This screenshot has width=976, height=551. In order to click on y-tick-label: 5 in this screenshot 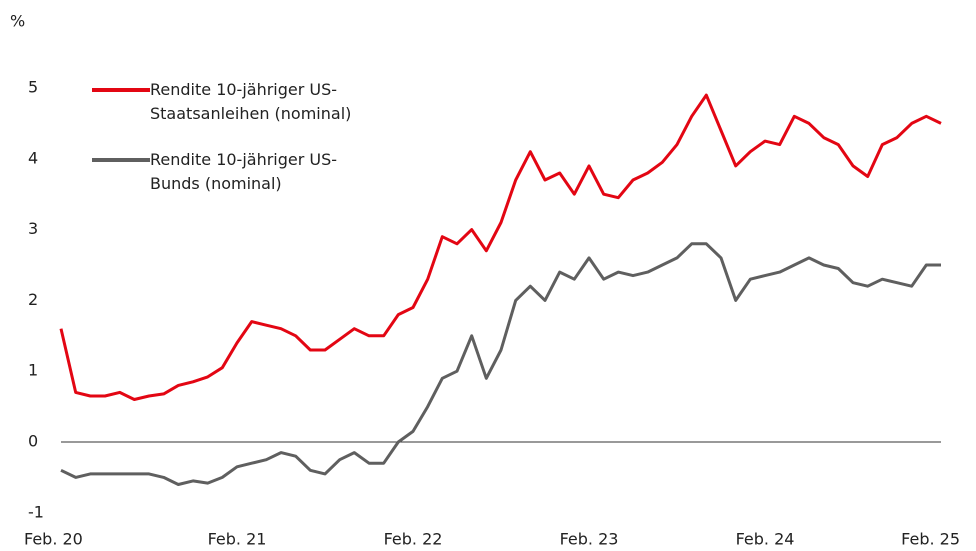, I will do `click(33, 87)`.